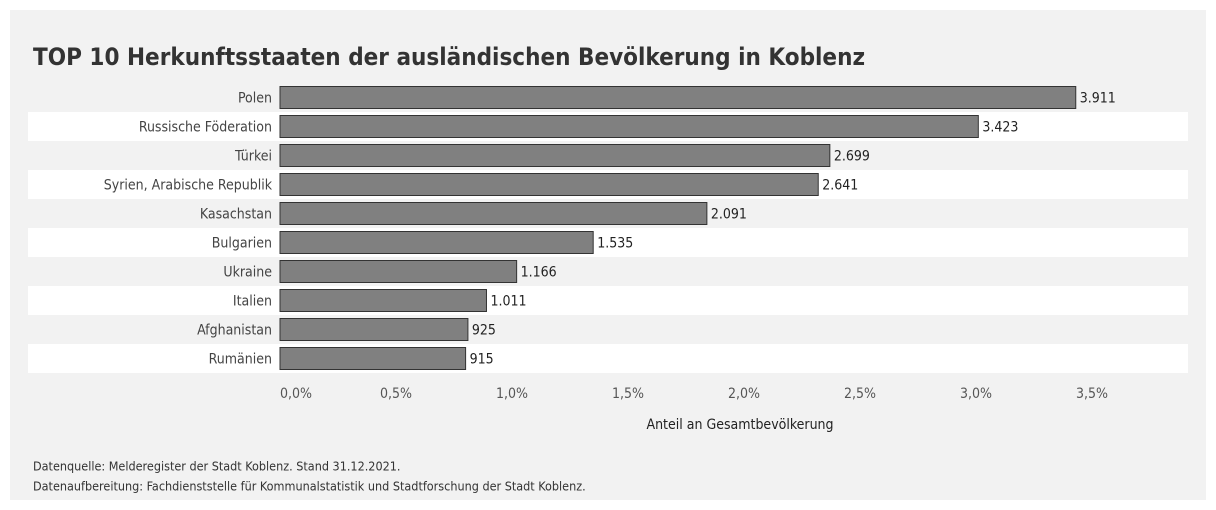 The width and height of the screenshot is (1216, 510). I want to click on y-tick-label: Rumänien, so click(240, 360).